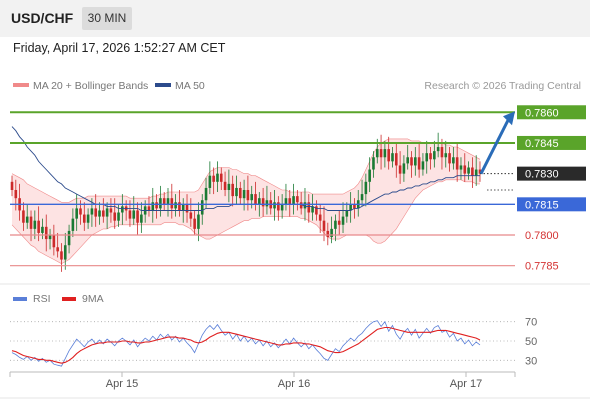 This screenshot has height=400, width=590. What do you see at coordinates (551, 204) in the screenshot?
I see `level-tag-0.7815` at bounding box center [551, 204].